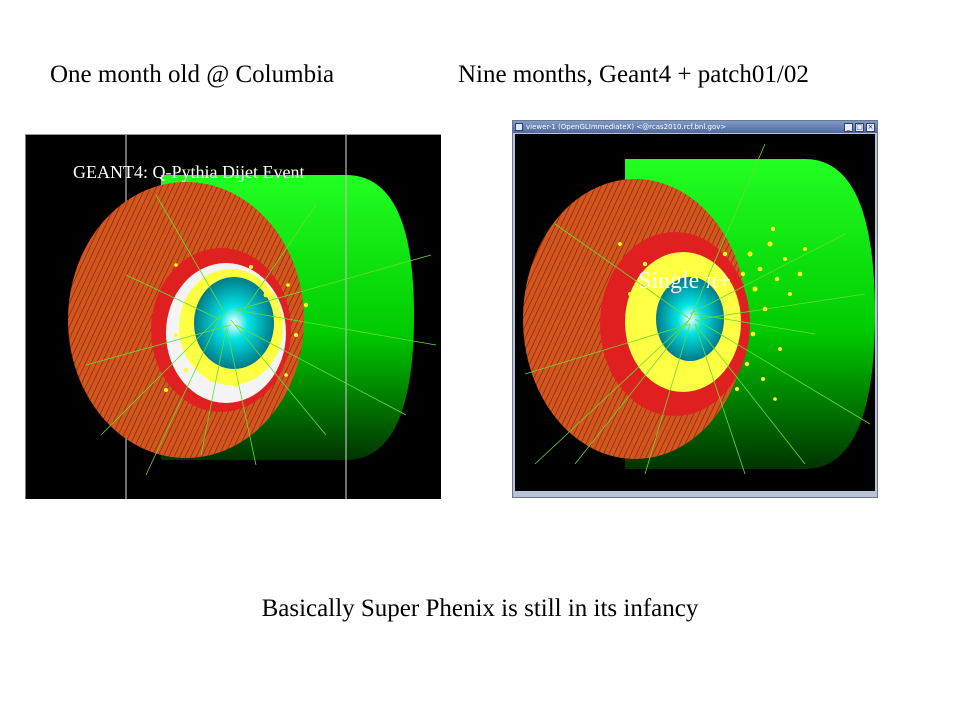  I want to click on maximize-button: □, so click(859, 127).